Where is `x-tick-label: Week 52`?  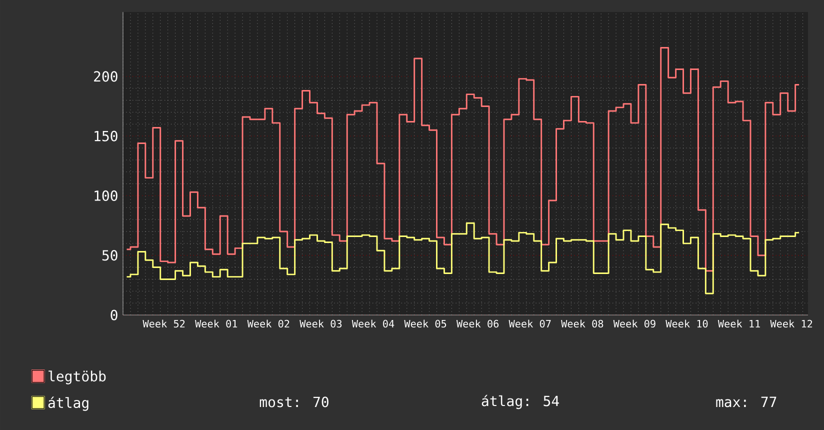
x-tick-label: Week 52 is located at coordinates (163, 324).